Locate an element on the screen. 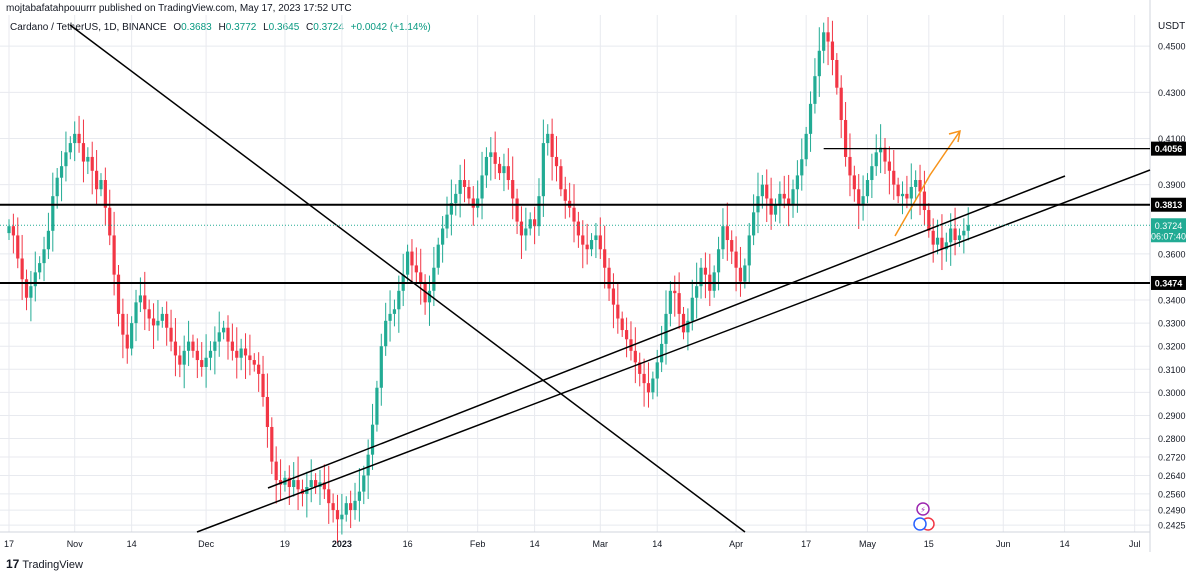  symbol-name: Cardano / TetherUS, 1D, BINANCE is located at coordinates (88, 27).